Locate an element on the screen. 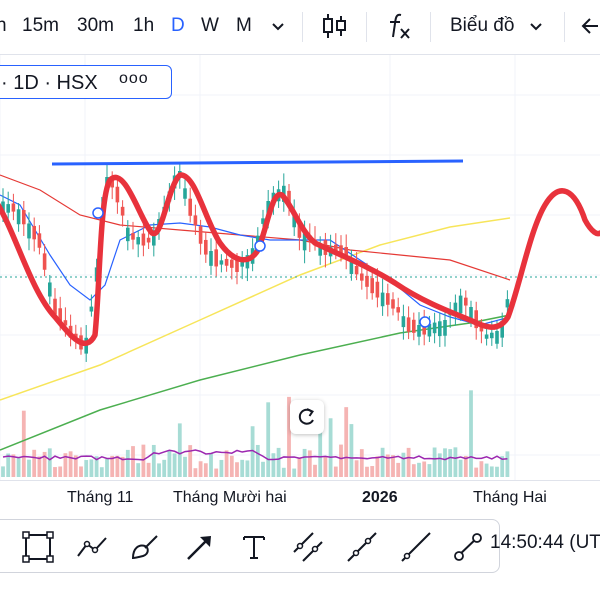  top-toolbar: h 15m 30m 1h D W M Biểu đồ is located at coordinates (300, 27).